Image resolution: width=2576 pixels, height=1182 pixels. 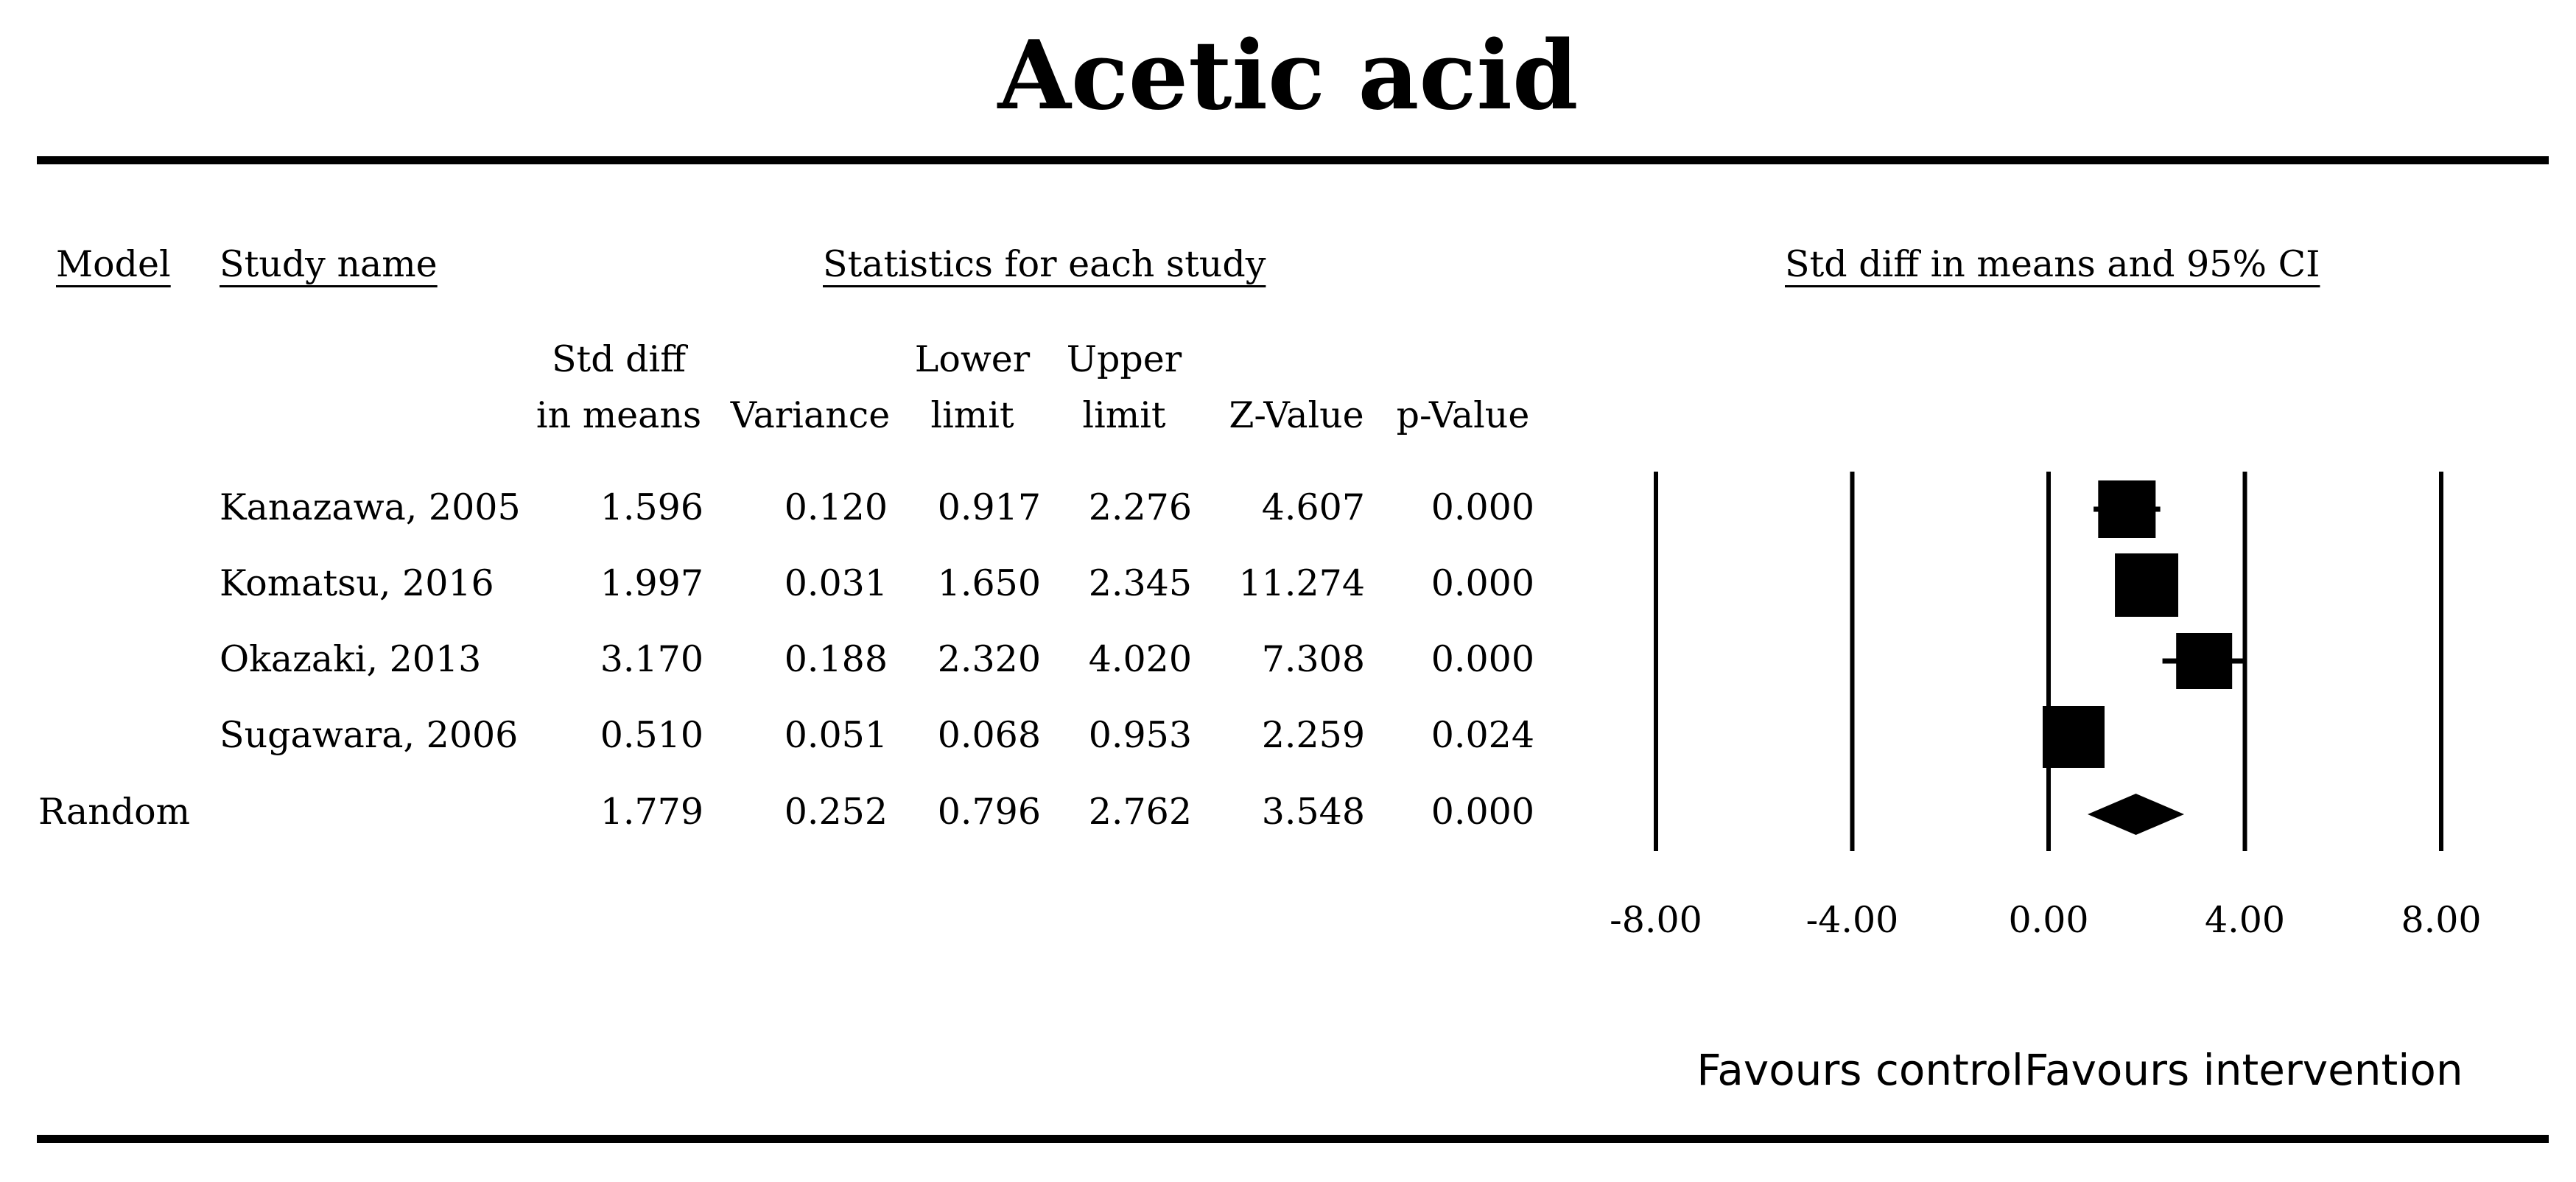 I want to click on col-lower-line2: limit, so click(x=972, y=415).